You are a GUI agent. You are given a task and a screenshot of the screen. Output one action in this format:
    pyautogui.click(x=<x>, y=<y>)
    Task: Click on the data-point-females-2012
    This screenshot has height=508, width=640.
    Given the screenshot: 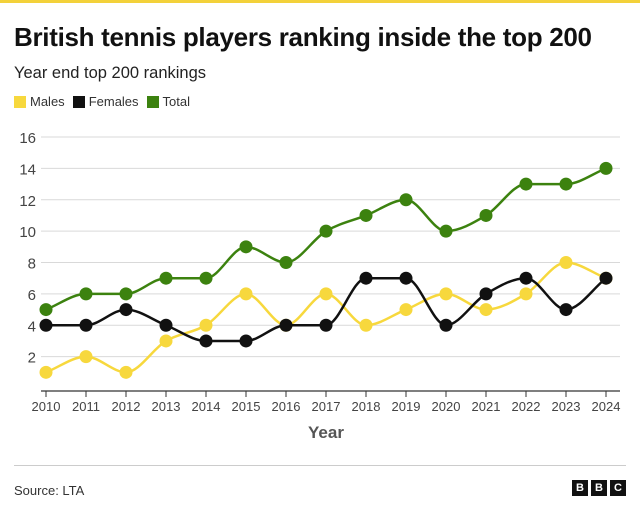 What is the action you would take?
    pyautogui.click(x=126, y=310)
    